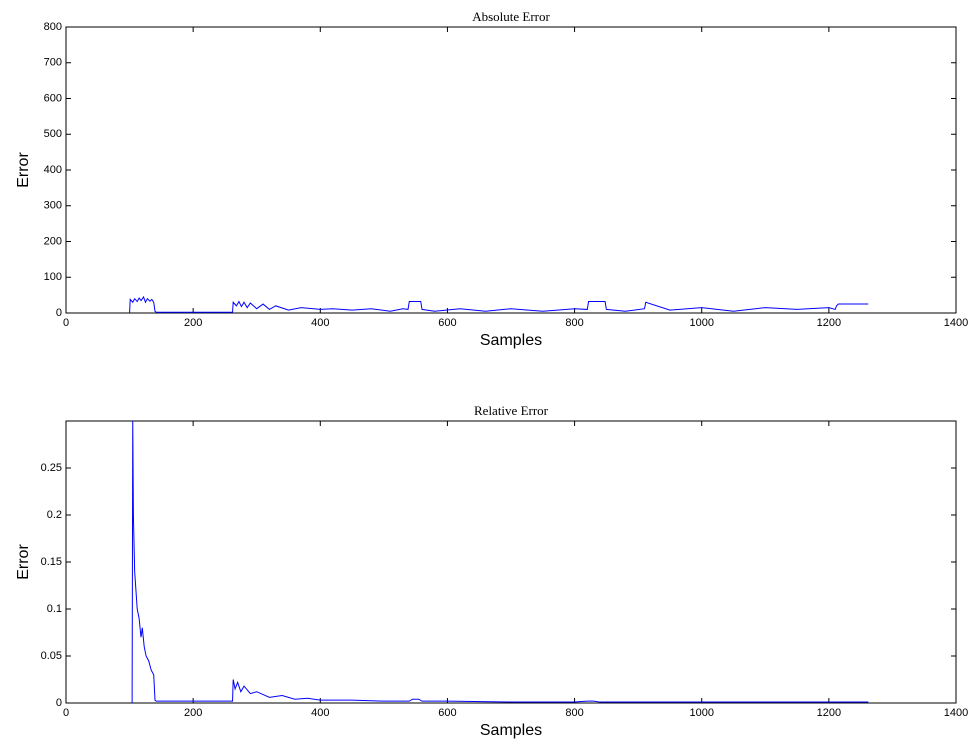 The image size is (979, 751). Describe the element at coordinates (53, 277) in the screenshot. I see `y-tick-label: 100` at that location.